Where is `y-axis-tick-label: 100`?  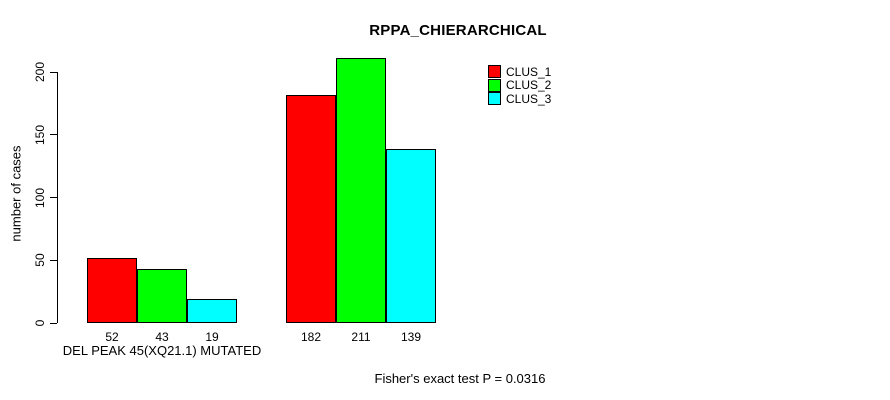 y-axis-tick-label: 100 is located at coordinates (40, 197).